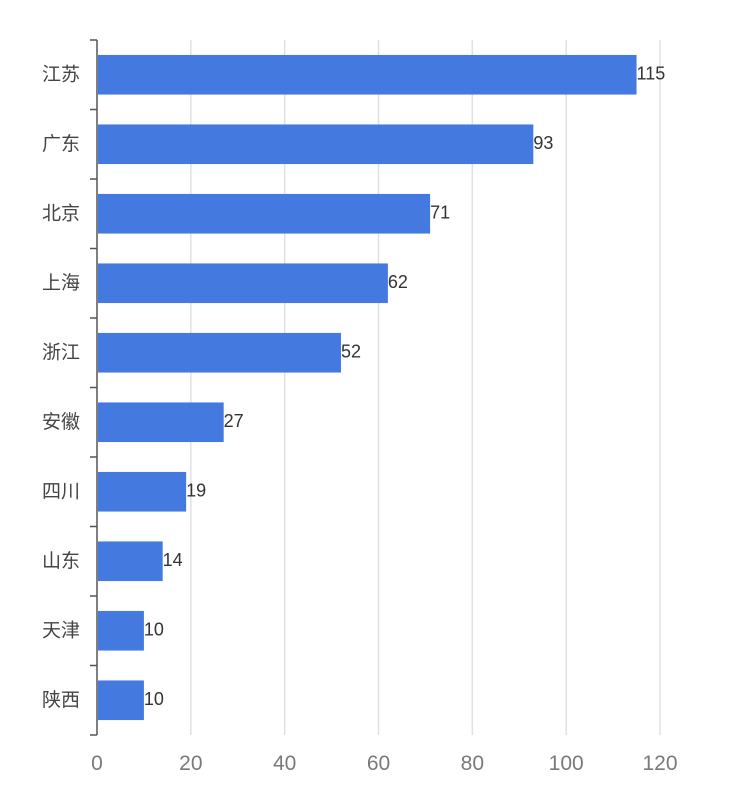 This screenshot has height=800, width=750. I want to click on x-tick-label: 20, so click(190, 763).